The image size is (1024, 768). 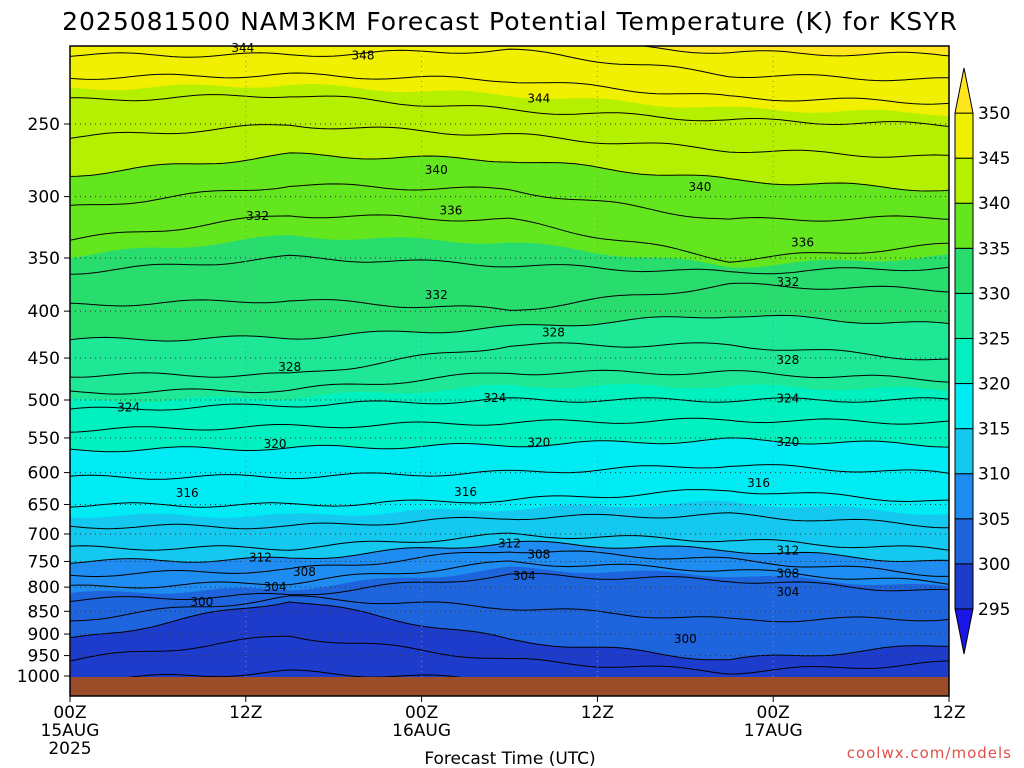 I want to click on colorbar-arrow-low, so click(x=964, y=631).